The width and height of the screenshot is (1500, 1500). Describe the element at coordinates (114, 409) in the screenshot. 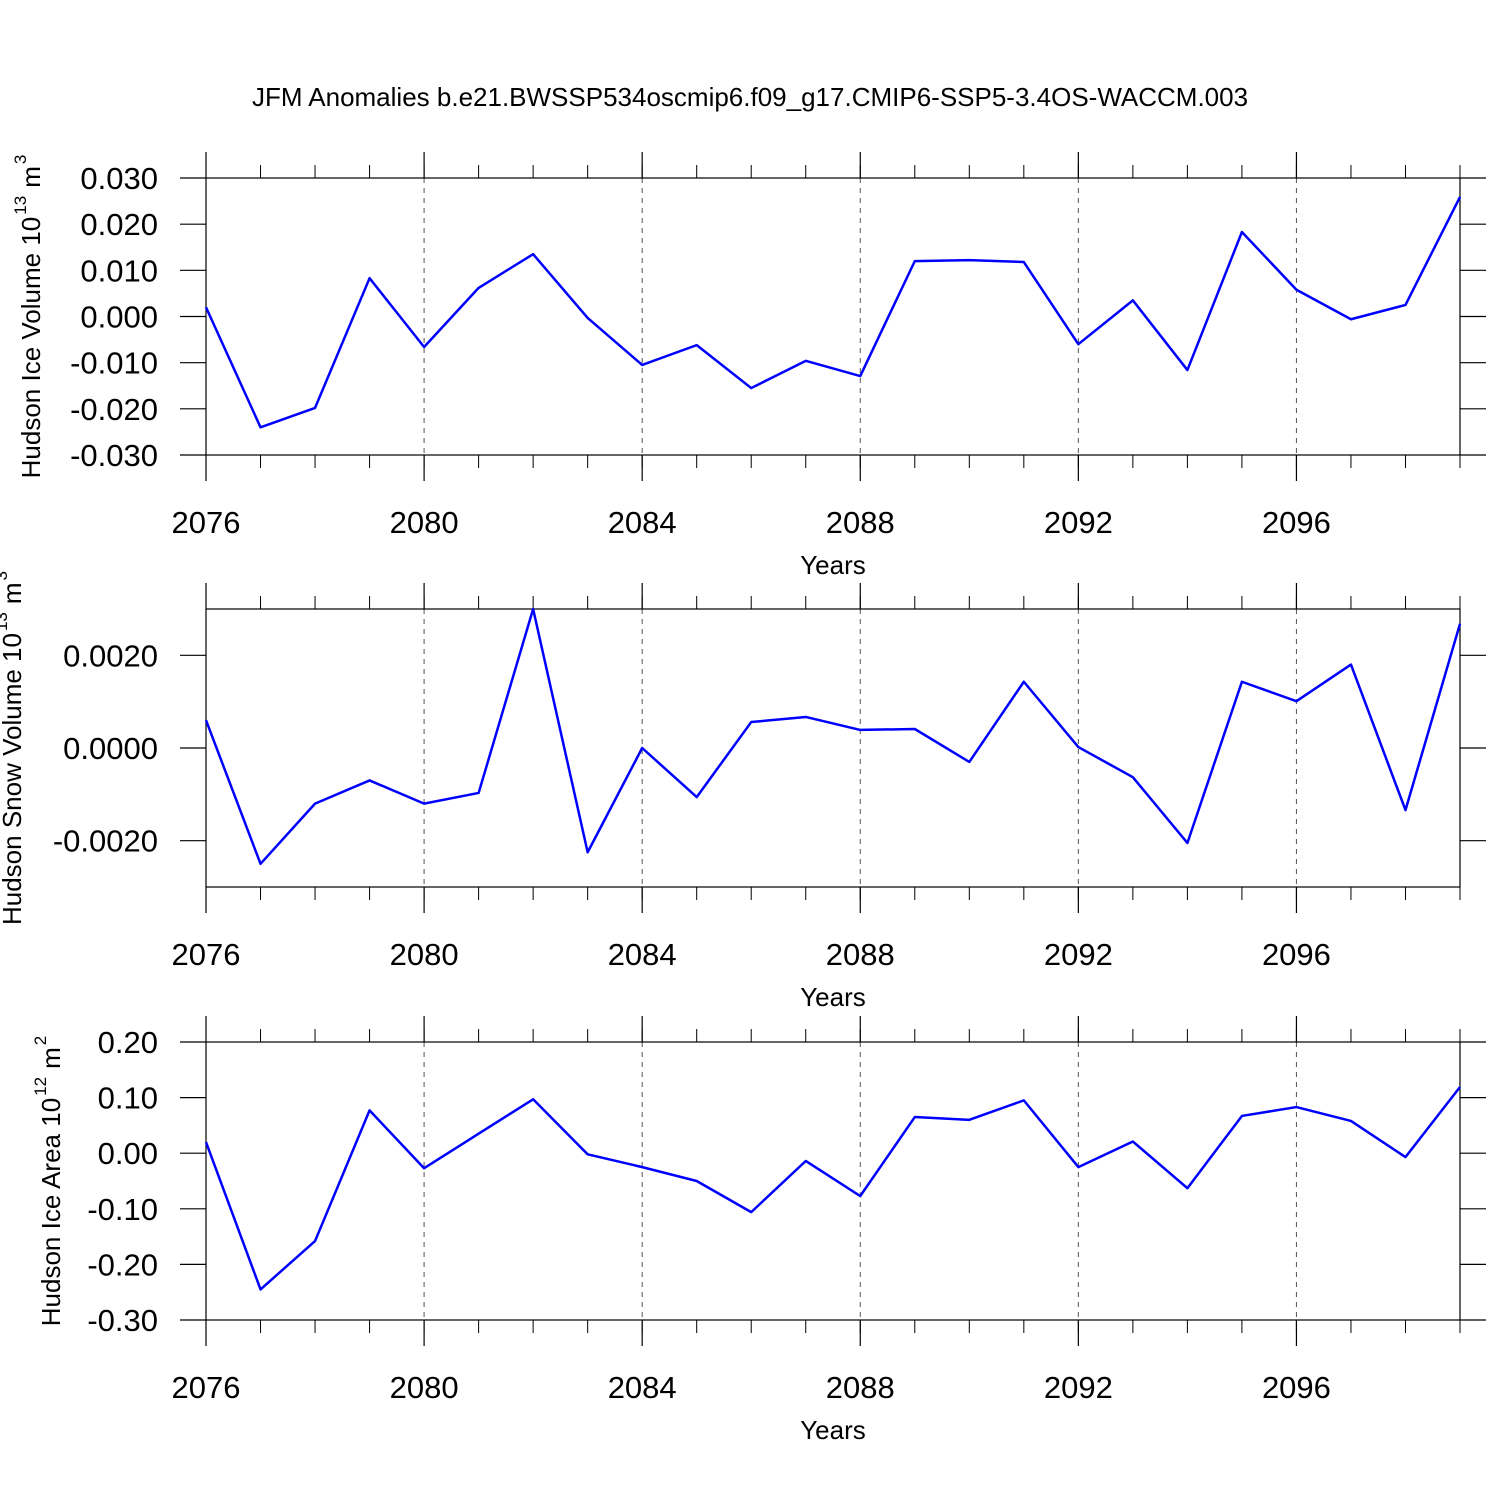

I see `y-tick-label: -0.020` at that location.